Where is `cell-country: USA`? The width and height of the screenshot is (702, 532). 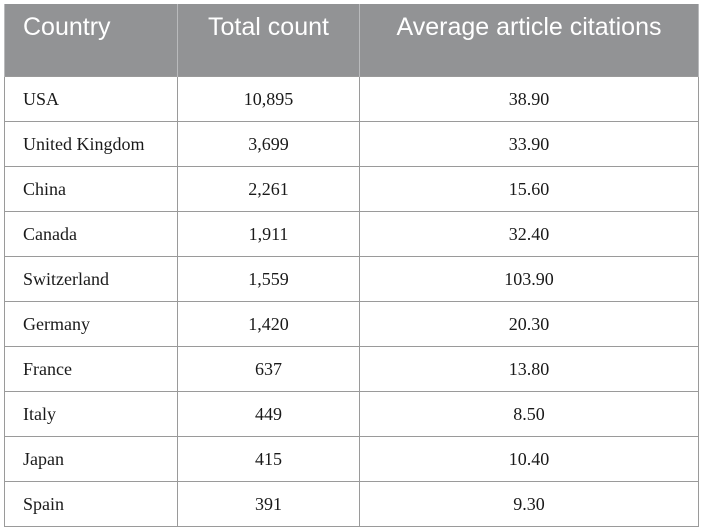 cell-country: USA is located at coordinates (91, 98).